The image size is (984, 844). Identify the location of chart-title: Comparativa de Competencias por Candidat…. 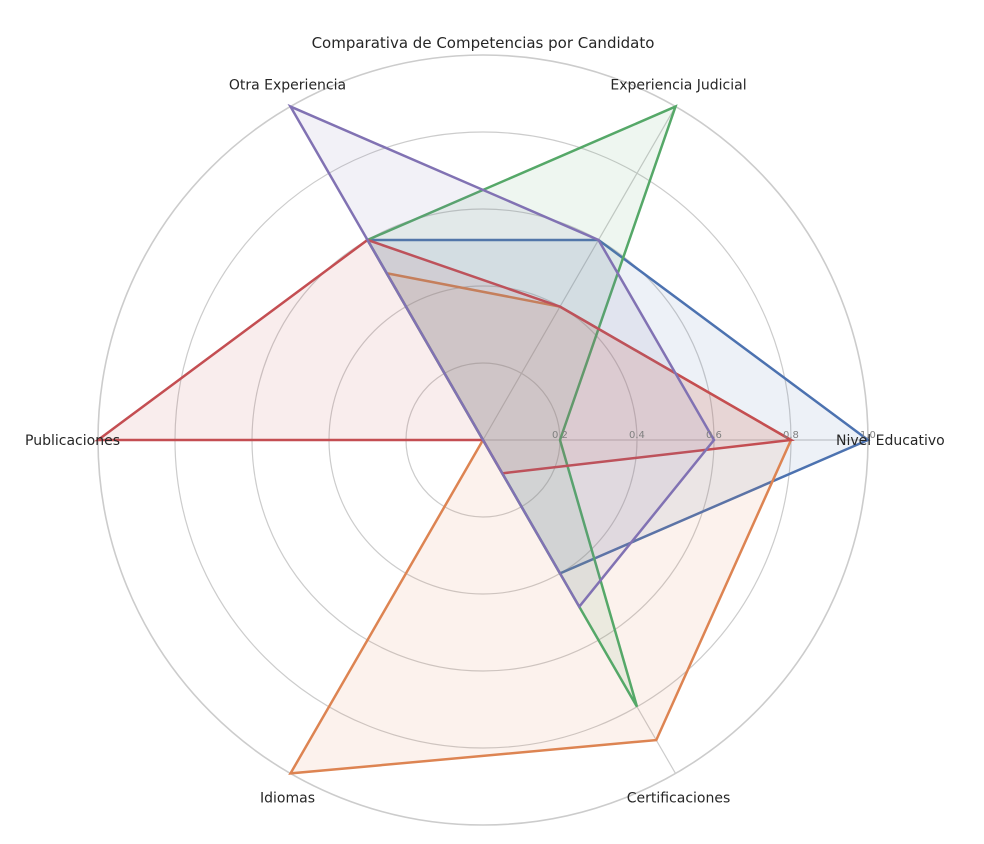
(483, 43).